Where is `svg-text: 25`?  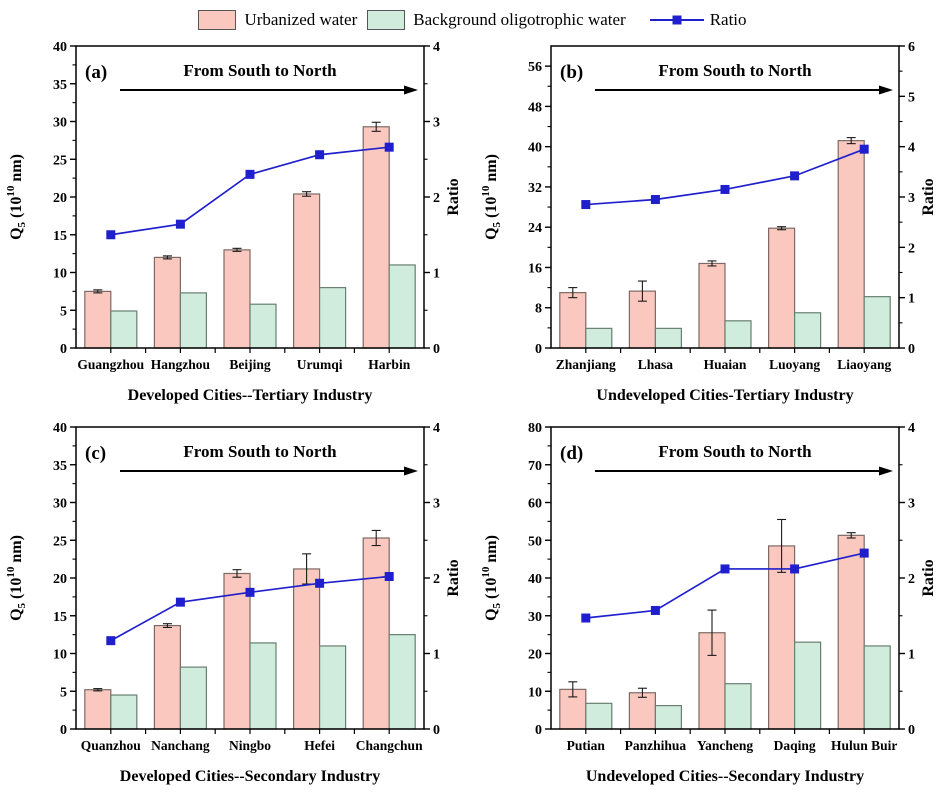
svg-text: 25 is located at coordinates (60, 541).